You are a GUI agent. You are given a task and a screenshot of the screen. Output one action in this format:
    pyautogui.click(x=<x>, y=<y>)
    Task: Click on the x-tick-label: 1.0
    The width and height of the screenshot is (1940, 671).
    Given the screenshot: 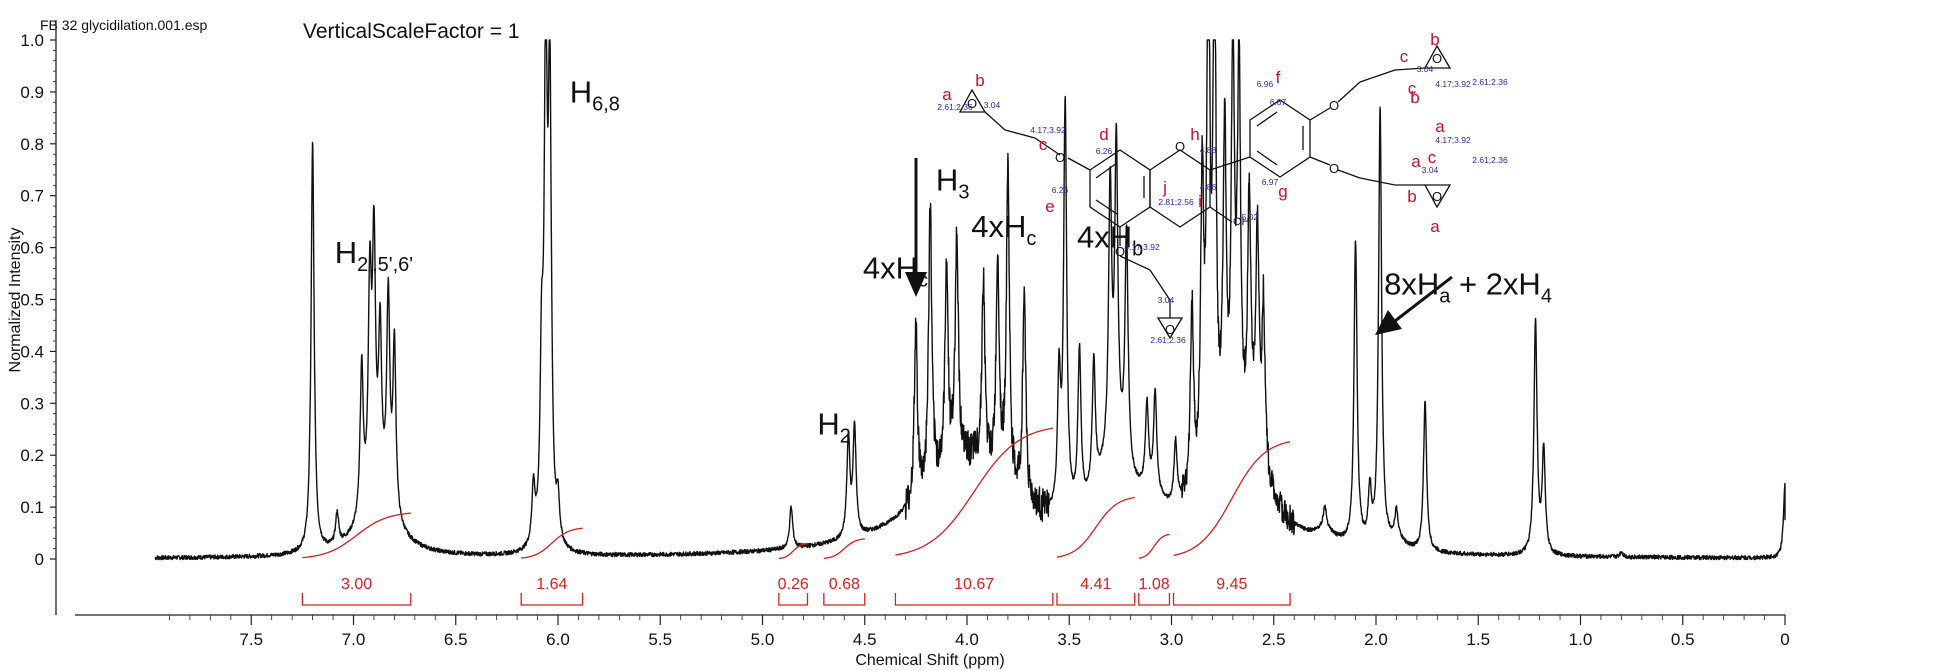 What is the action you would take?
    pyautogui.click(x=1581, y=639)
    